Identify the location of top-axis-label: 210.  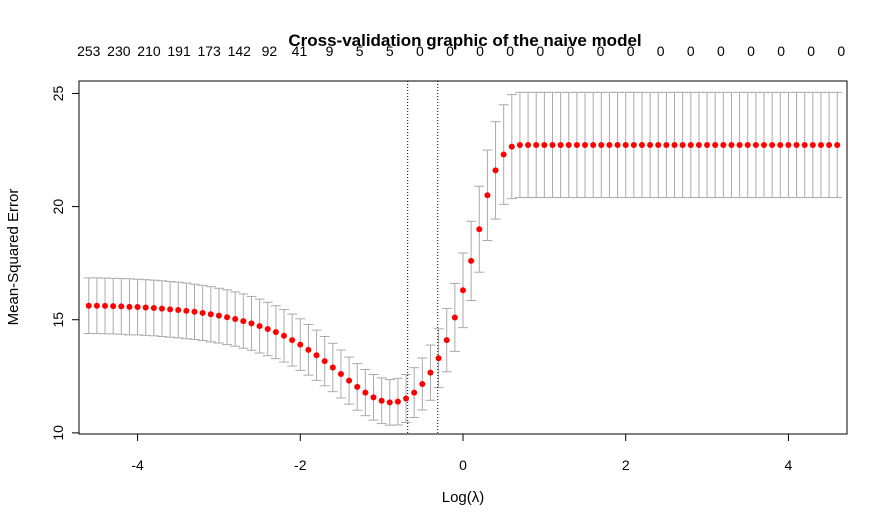
(149, 51).